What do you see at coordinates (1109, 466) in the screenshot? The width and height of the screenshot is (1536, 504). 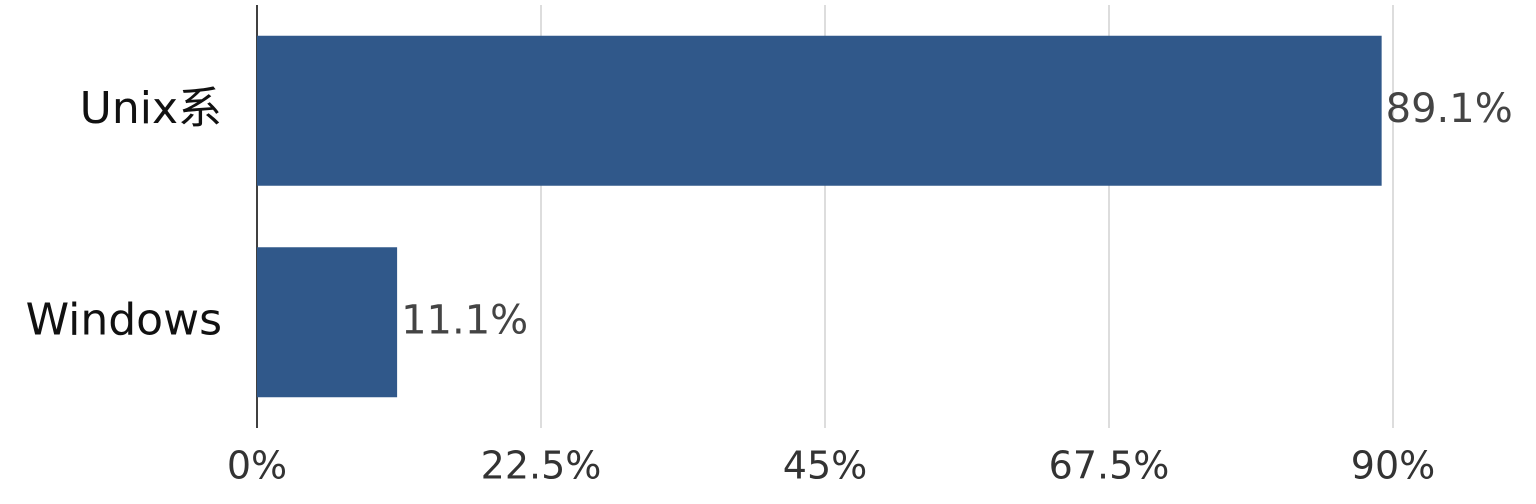 I see `x-tick-label: 67.5%` at bounding box center [1109, 466].